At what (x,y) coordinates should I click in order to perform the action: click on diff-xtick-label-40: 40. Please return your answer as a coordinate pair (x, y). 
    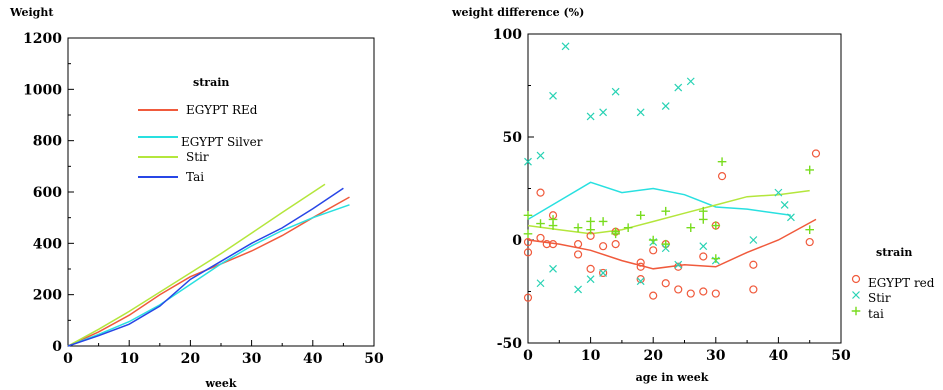
    Looking at the image, I should click on (779, 356).